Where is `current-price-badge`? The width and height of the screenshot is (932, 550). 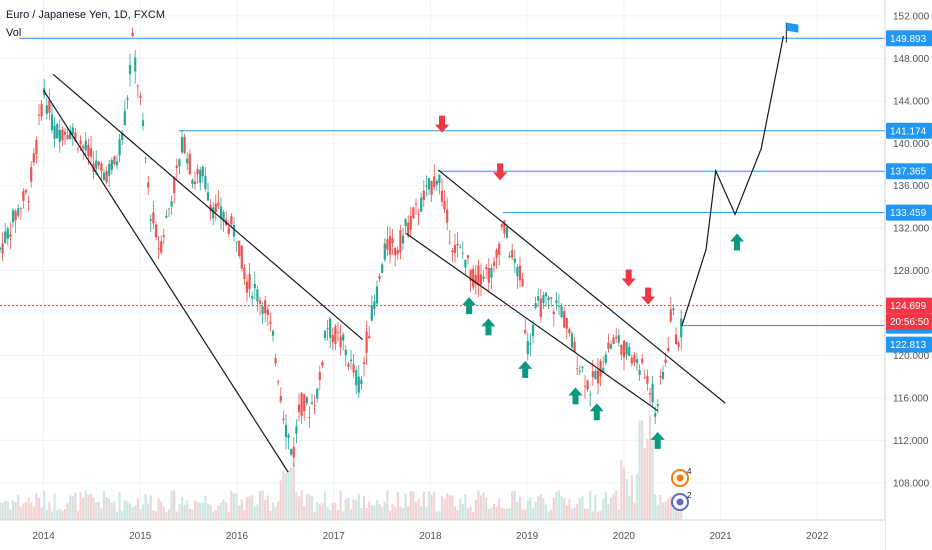
current-price-badge is located at coordinates (909, 305).